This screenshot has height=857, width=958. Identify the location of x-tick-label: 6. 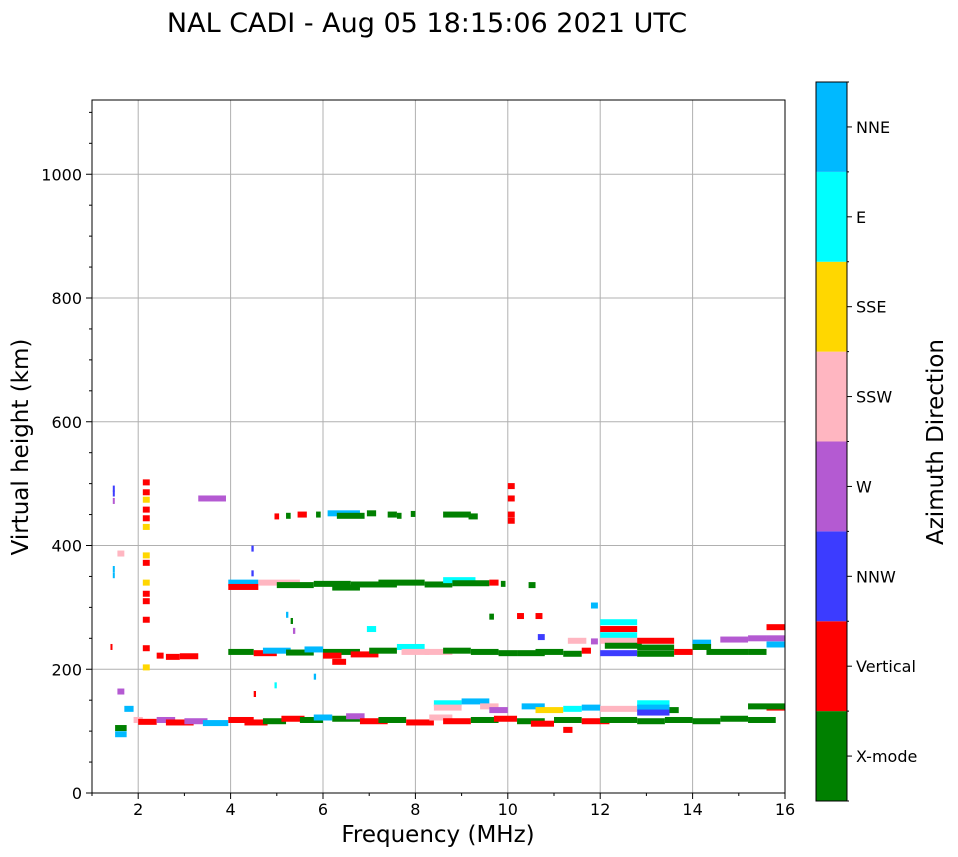
(323, 809).